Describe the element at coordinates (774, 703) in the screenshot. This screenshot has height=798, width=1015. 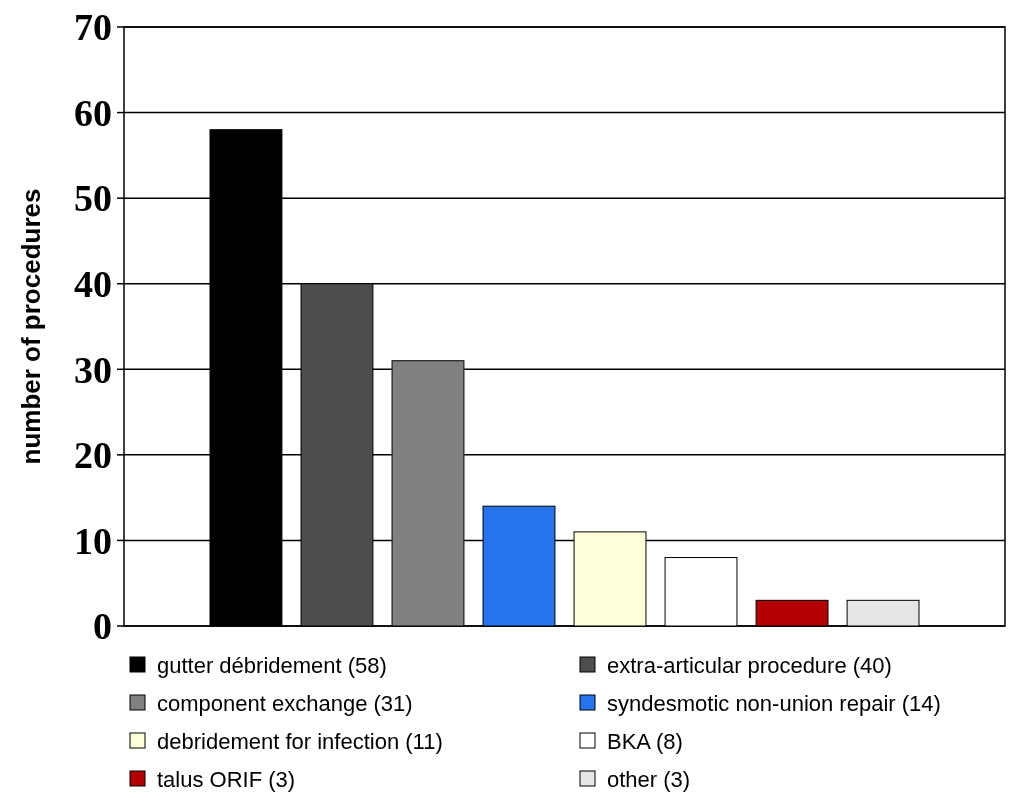
I see `legend-label: syndesmotic non-union repair (14)` at that location.